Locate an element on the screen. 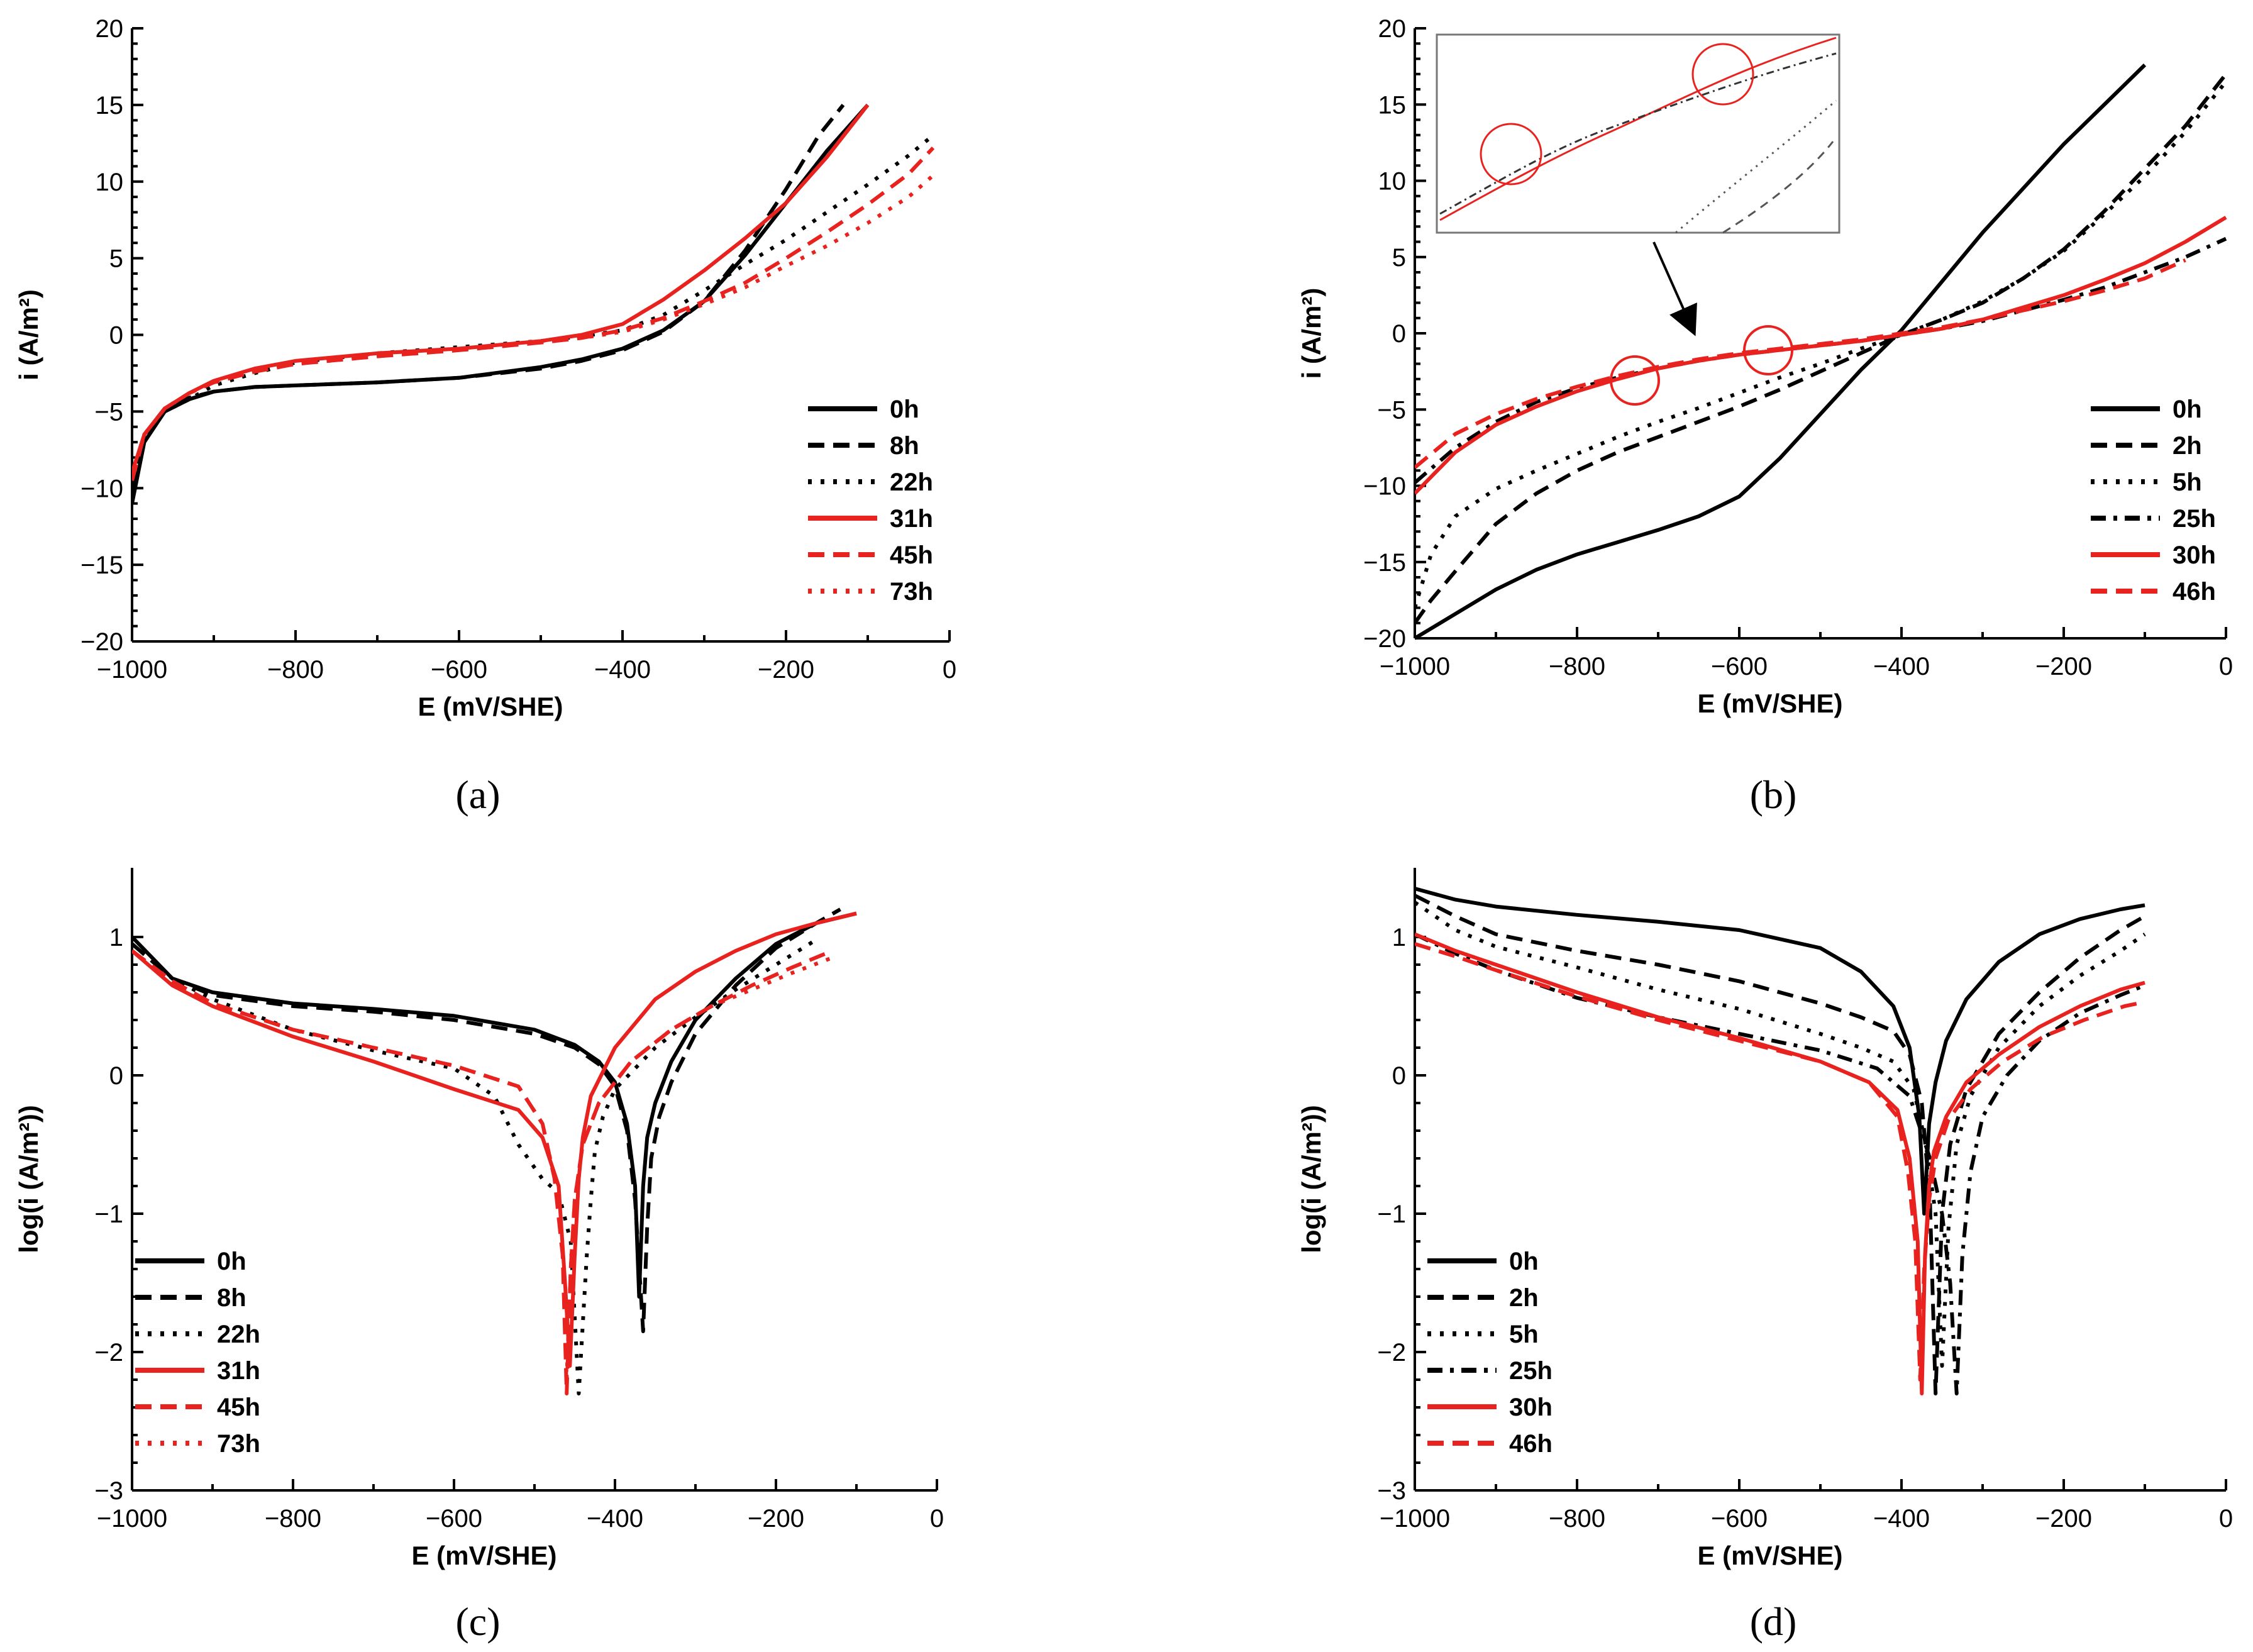  y-tick-label: 10 is located at coordinates (110, 183).